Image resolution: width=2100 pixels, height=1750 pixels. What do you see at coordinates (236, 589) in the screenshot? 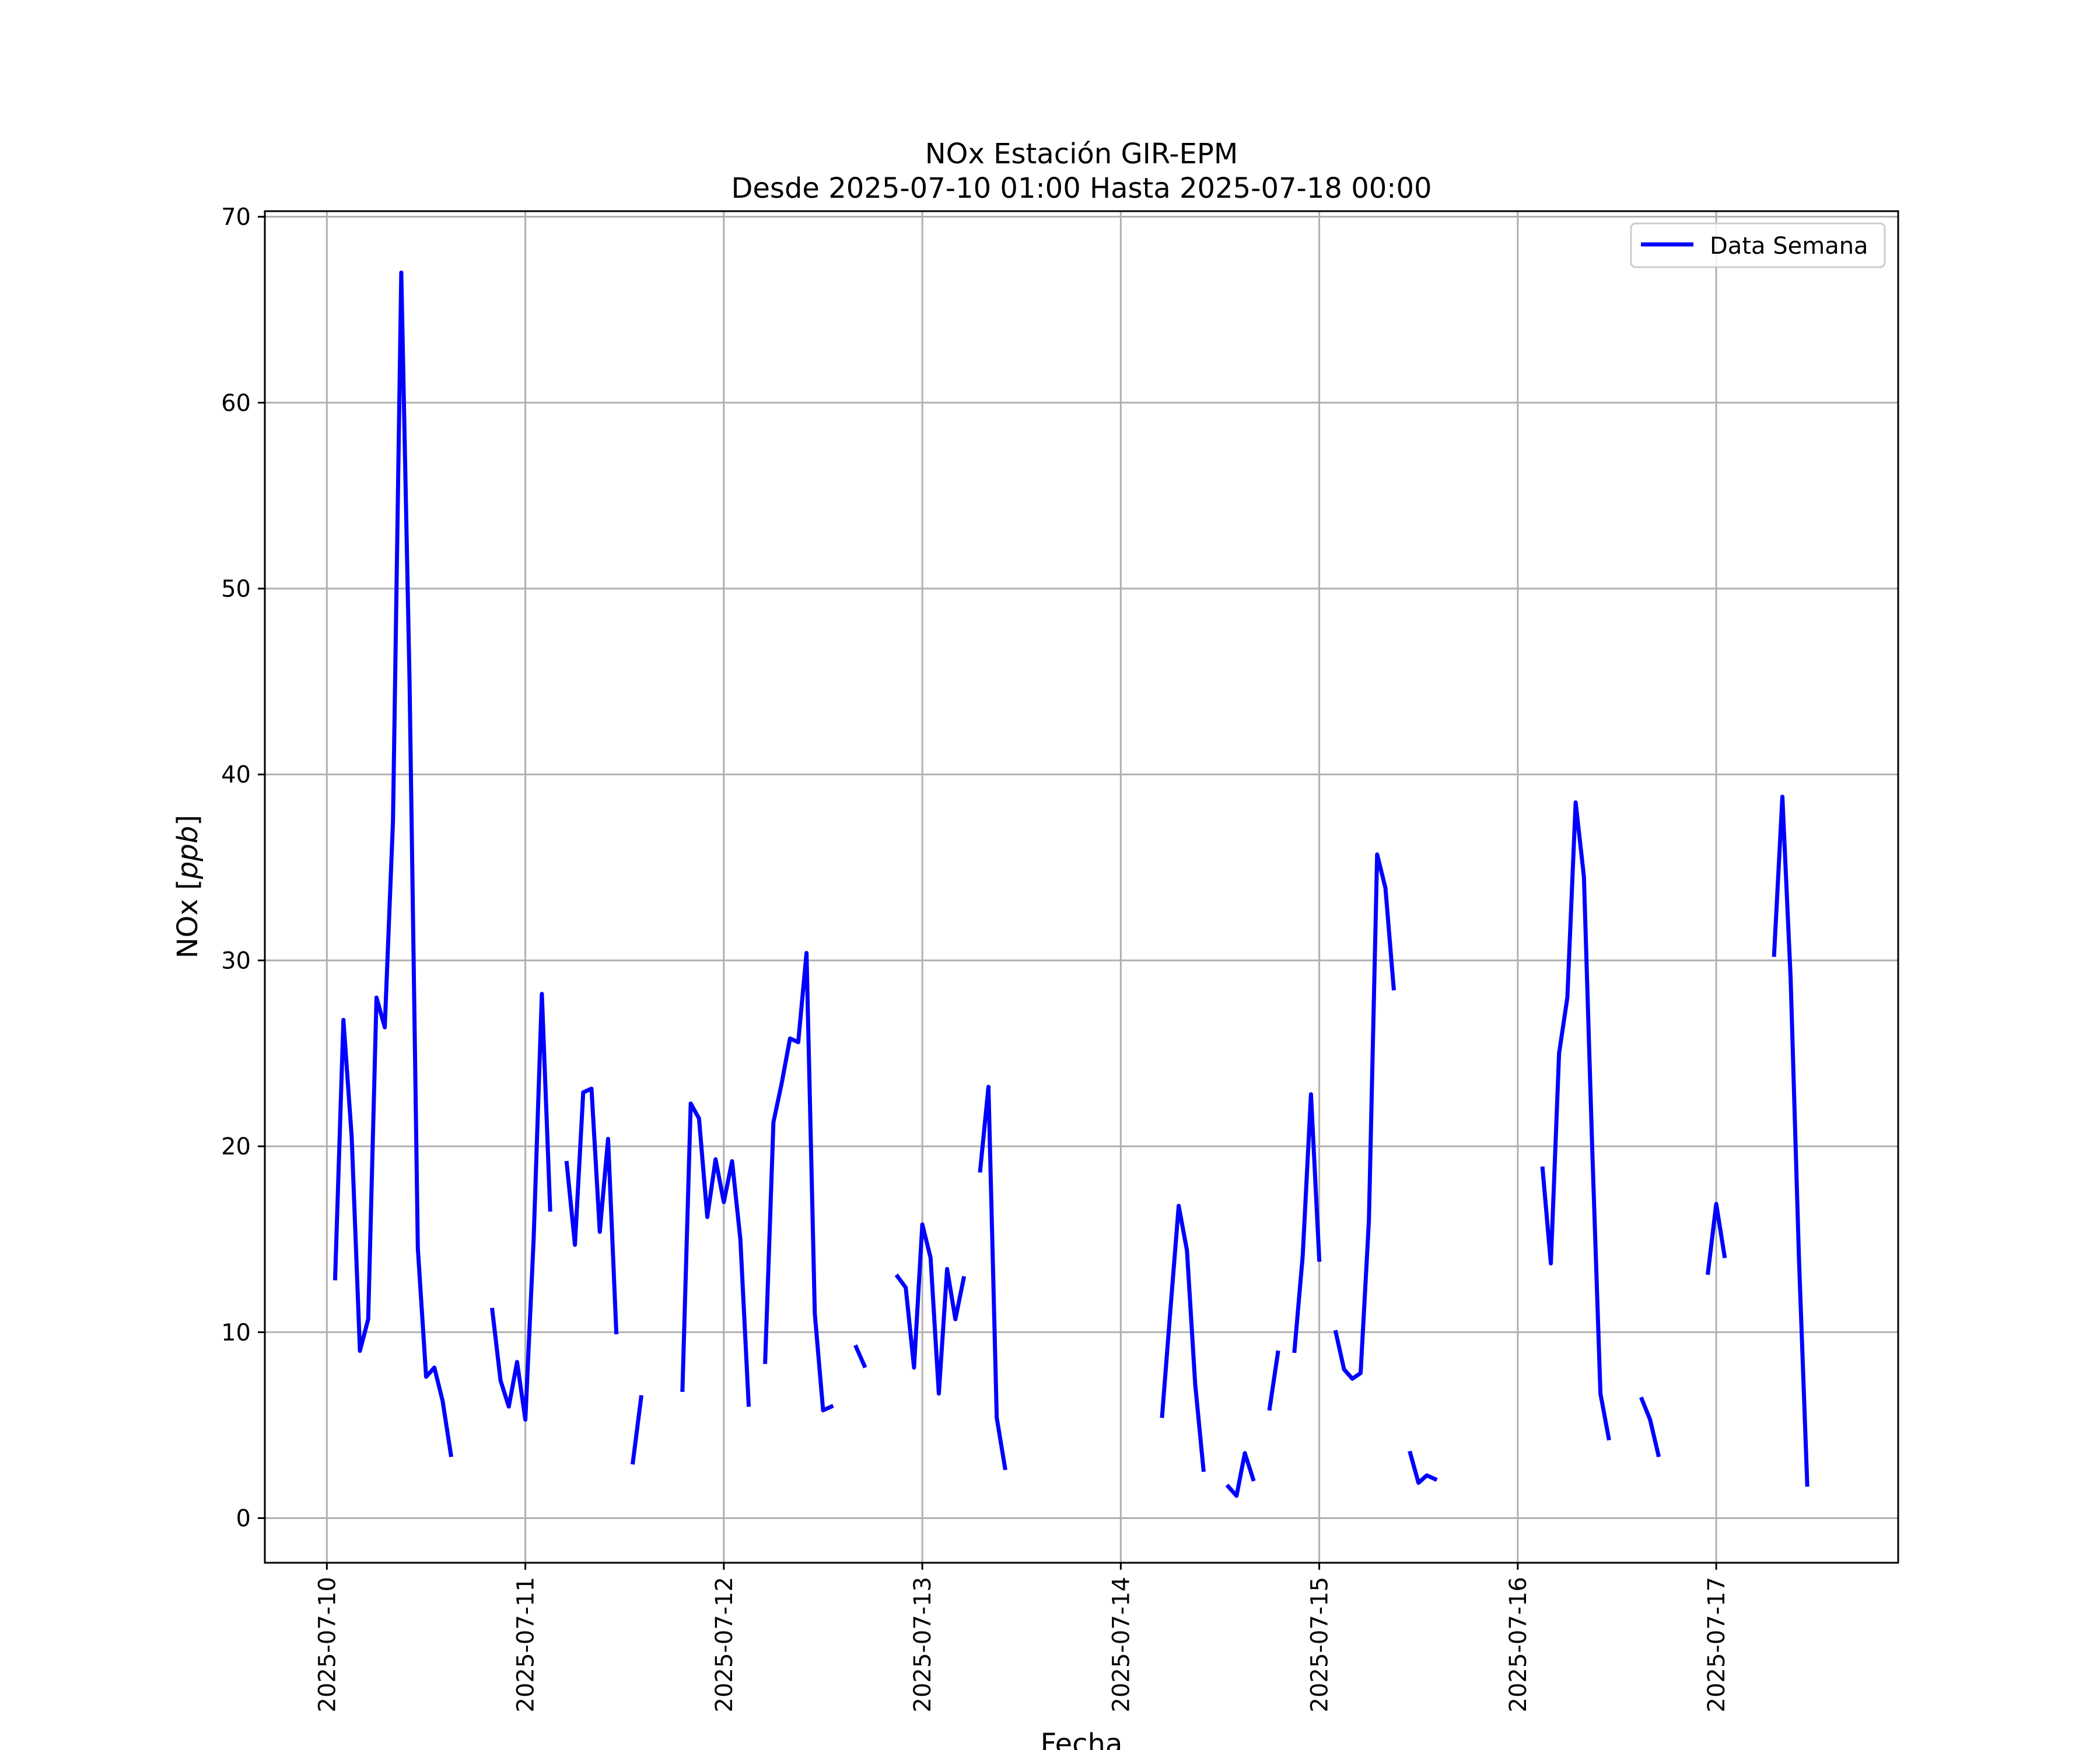
I see `y-tick-label: 50` at bounding box center [236, 589].